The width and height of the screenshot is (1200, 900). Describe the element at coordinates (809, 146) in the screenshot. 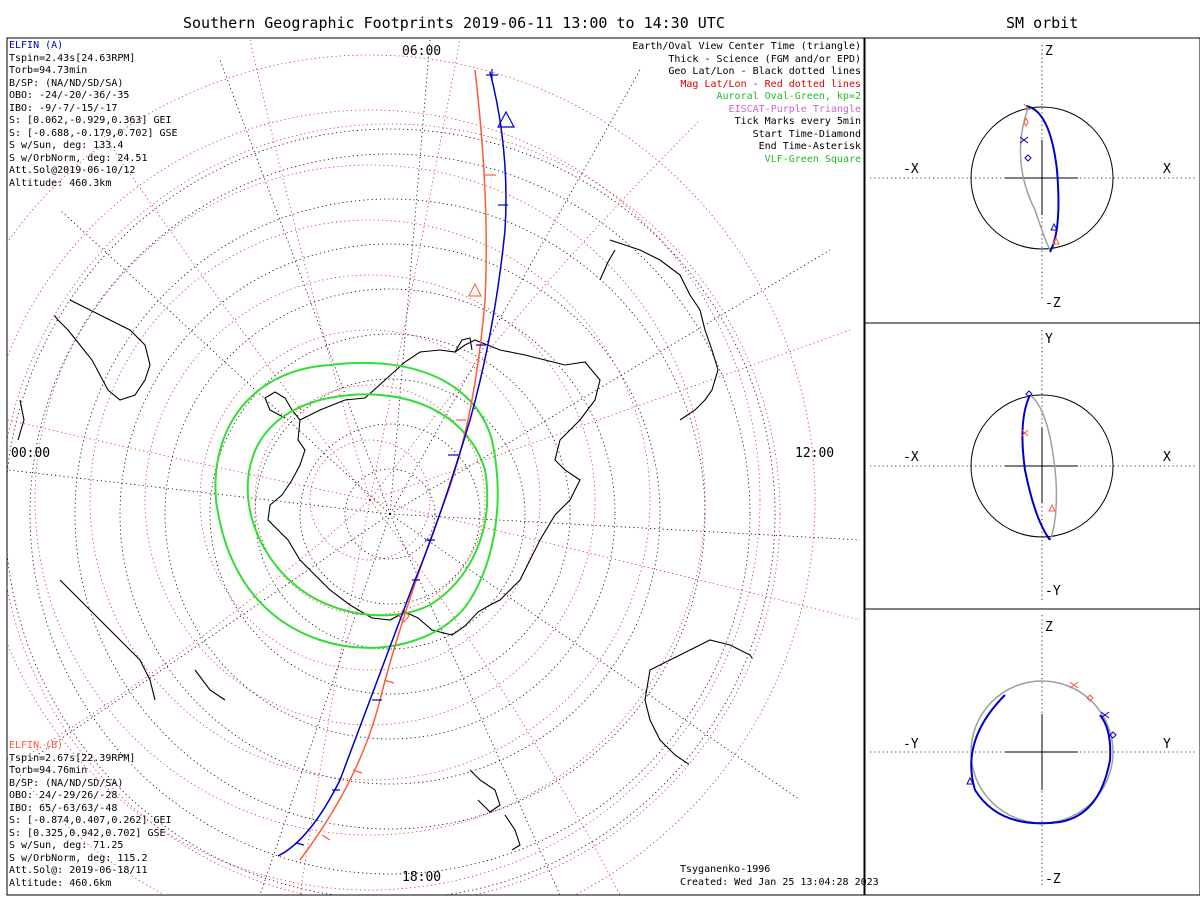

I see `legend-item: End Time-Asterisk` at that location.